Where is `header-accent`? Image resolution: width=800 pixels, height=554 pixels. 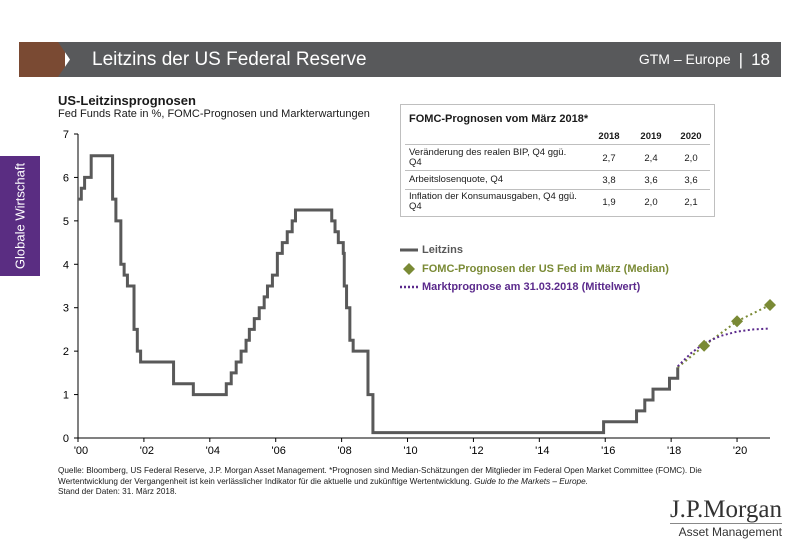
header-accent is located at coordinates (42, 59).